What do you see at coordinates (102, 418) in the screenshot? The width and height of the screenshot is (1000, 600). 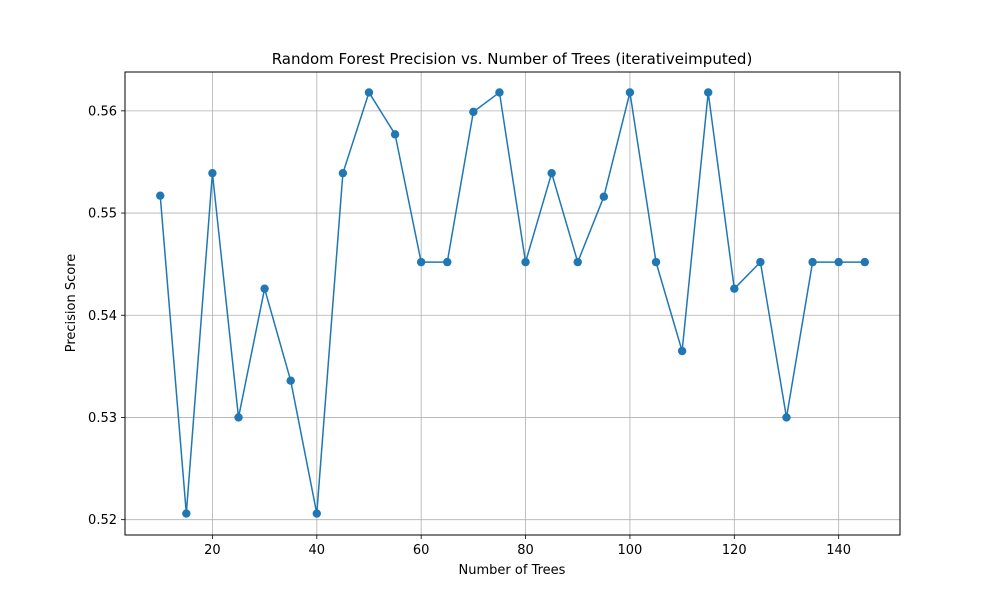 I see `y-tick-label: 0.53` at bounding box center [102, 418].